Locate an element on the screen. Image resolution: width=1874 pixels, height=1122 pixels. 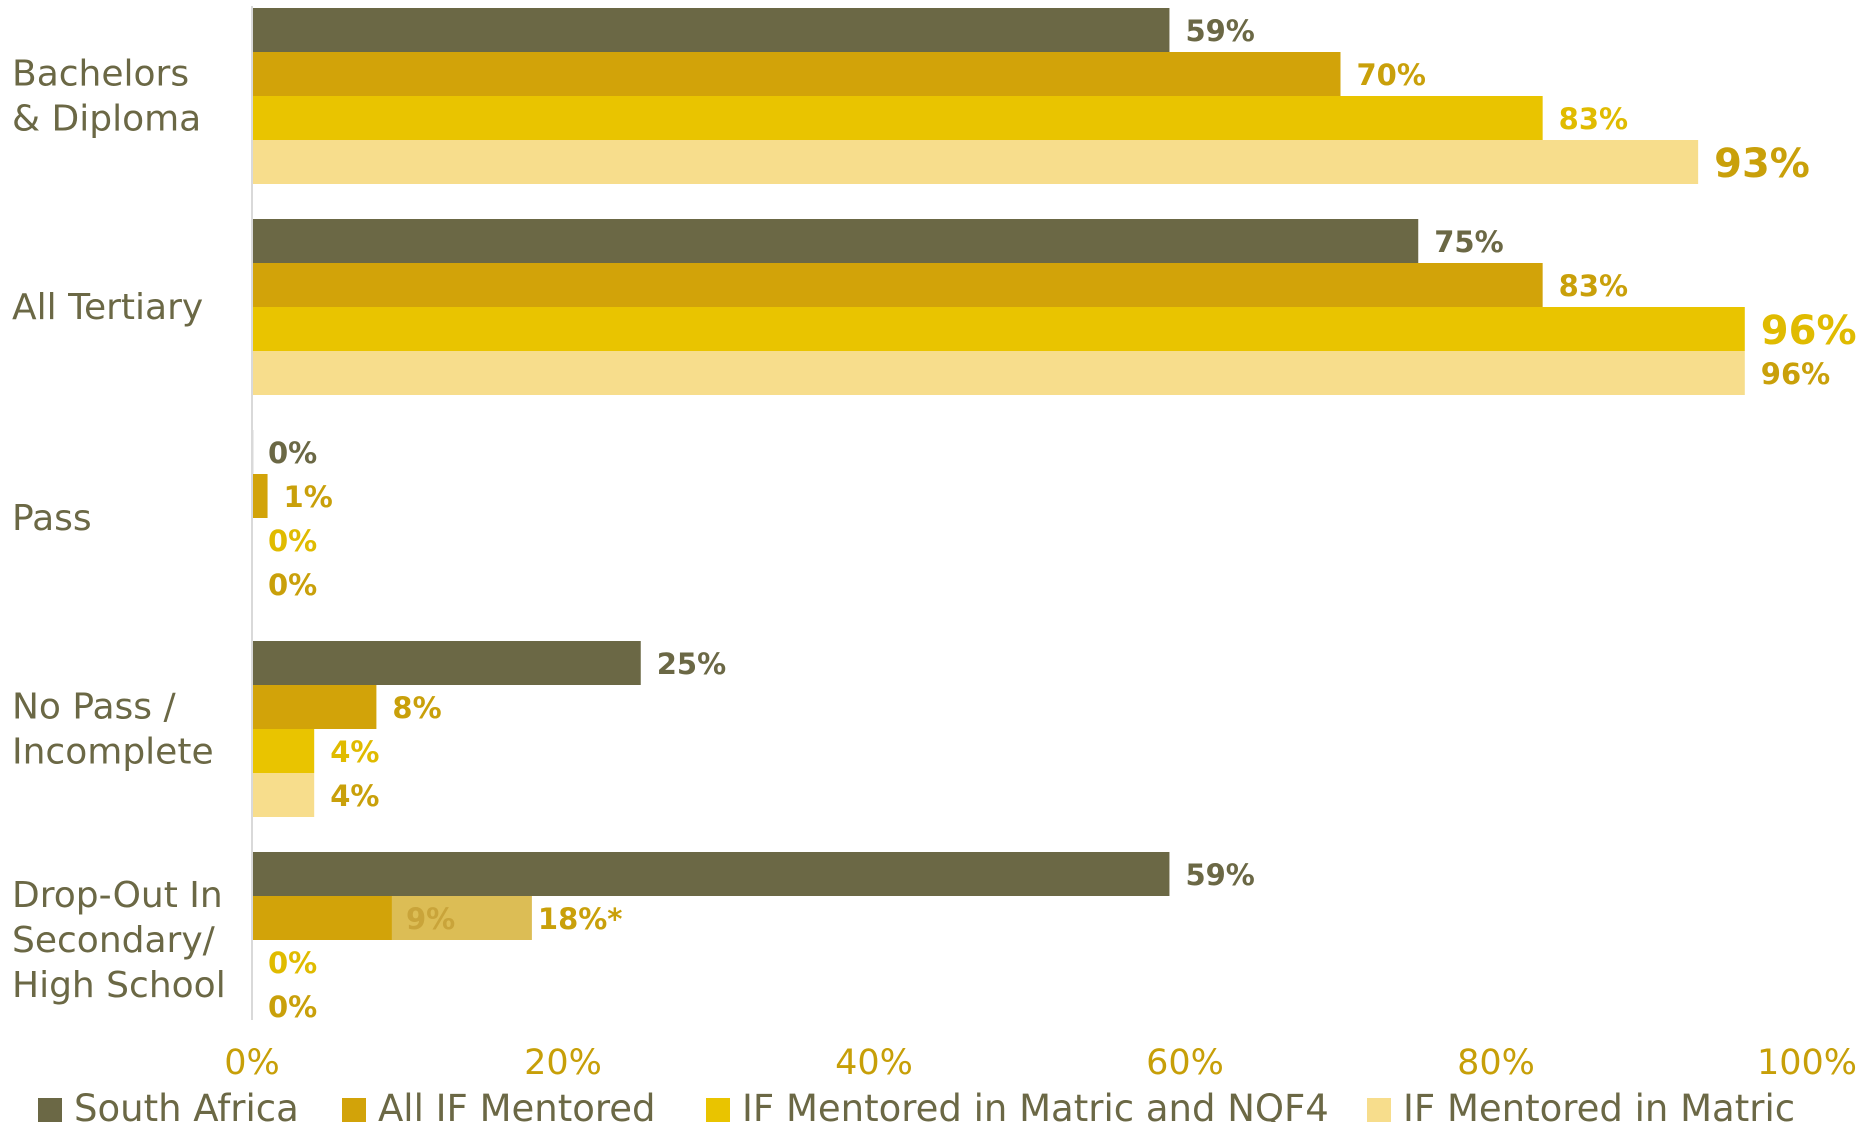
value-label: 1% is located at coordinates (308, 497).